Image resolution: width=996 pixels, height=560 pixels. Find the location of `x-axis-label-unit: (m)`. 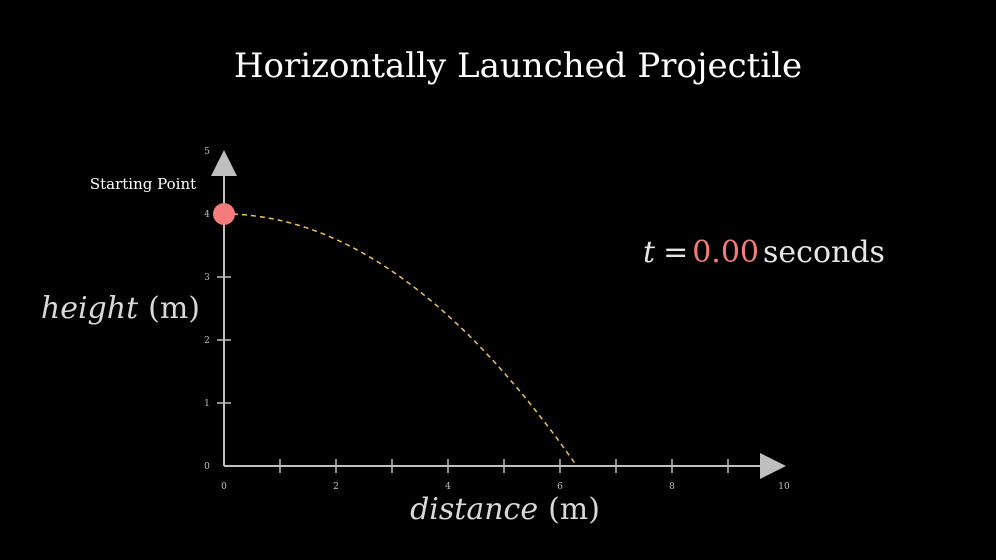

x-axis-label-unit: (m) is located at coordinates (574, 509).